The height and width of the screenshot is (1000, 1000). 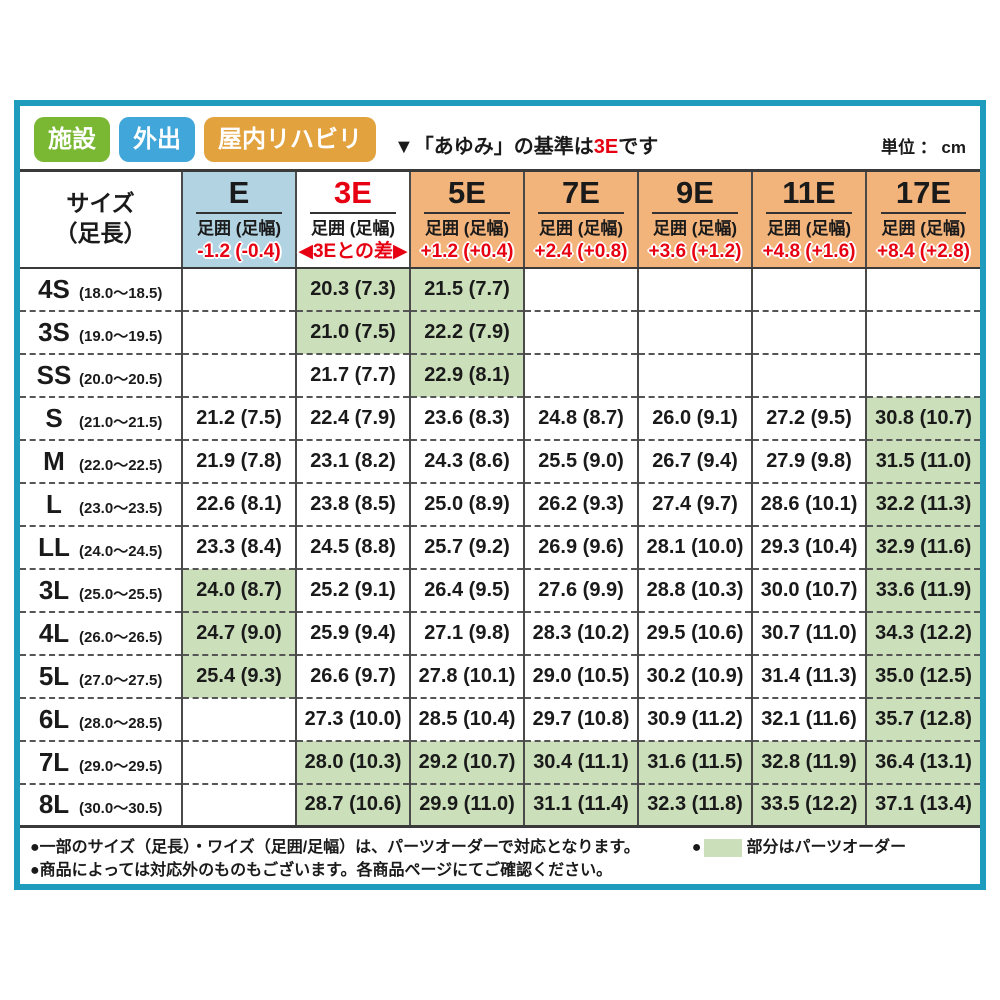 What do you see at coordinates (352, 761) in the screenshot?
I see `cell-7L-3E: 28.0 (10.3)` at bounding box center [352, 761].